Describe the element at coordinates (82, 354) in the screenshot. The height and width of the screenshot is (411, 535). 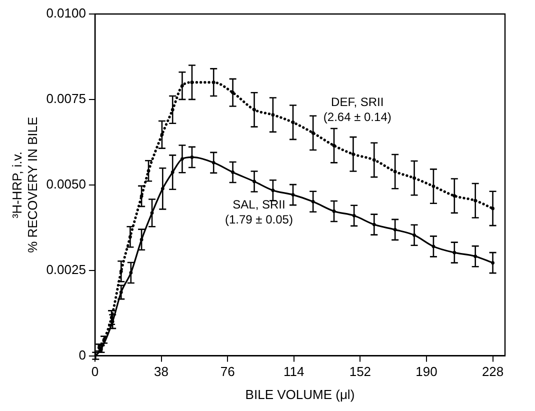
I see `y-tick-label: 0` at that location.